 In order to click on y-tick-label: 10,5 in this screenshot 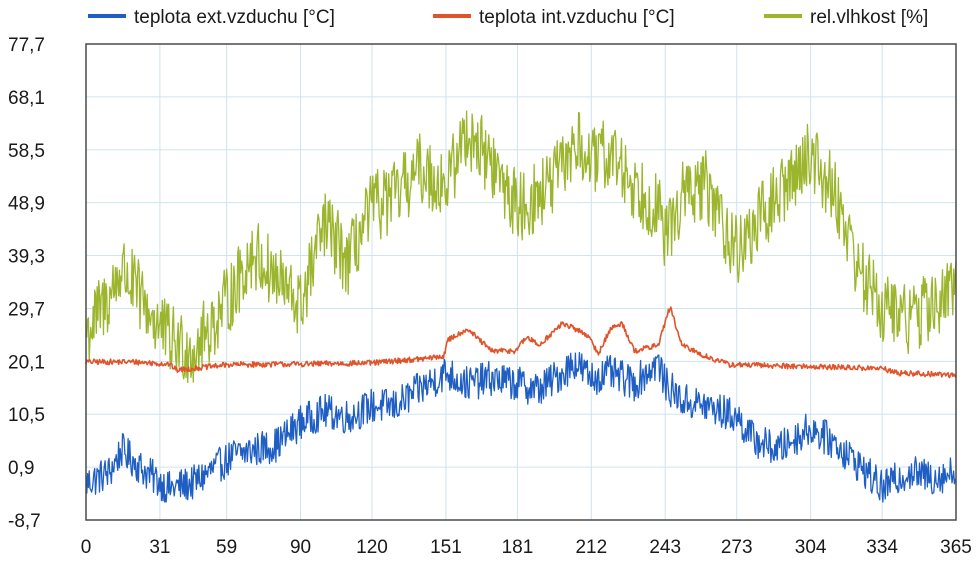, I will do `click(26, 415)`.